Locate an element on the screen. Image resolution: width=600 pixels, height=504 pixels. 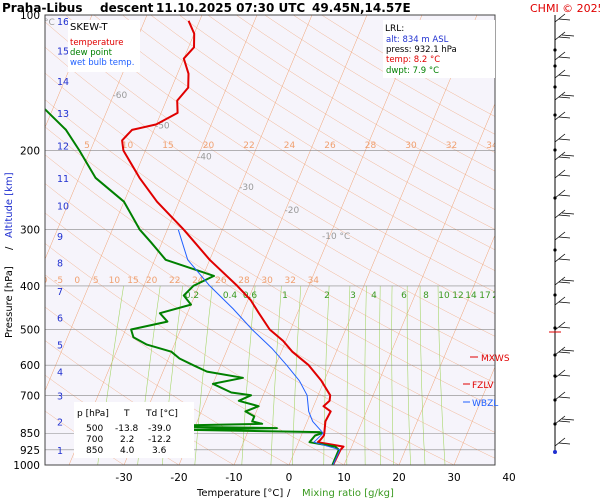
mixing-ratio-label: 0.4 is located at coordinates (230, 296).